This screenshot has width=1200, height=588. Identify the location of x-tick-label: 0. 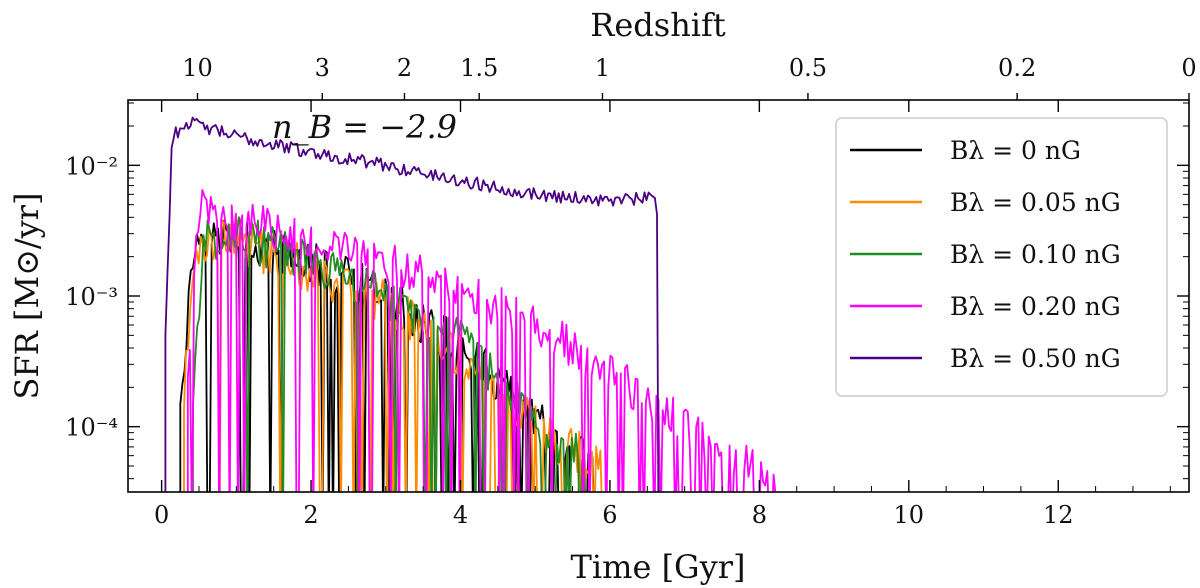
(161, 515).